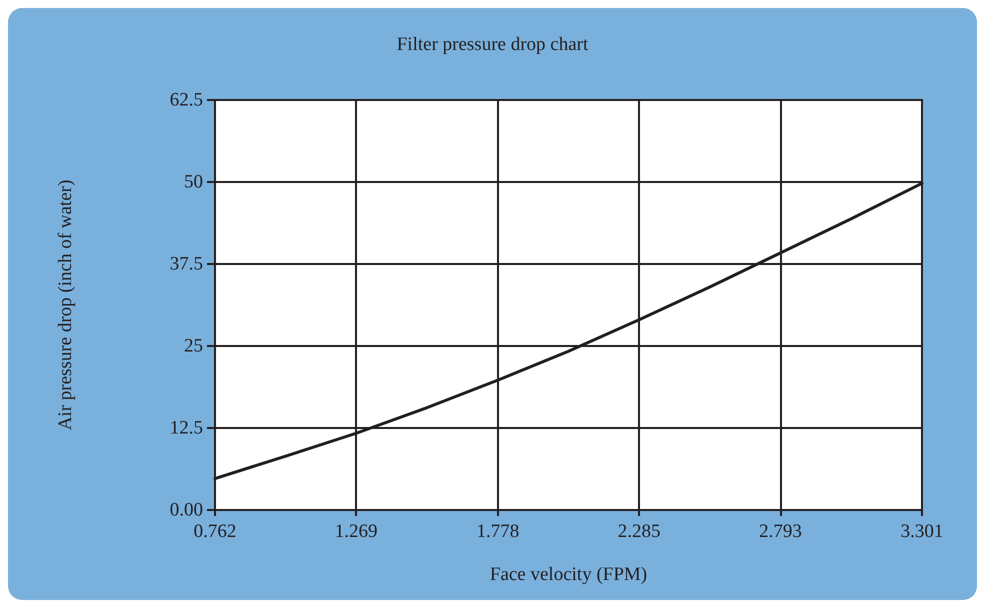 The width and height of the screenshot is (985, 608). What do you see at coordinates (65, 305) in the screenshot?
I see `y-axis-title: Air pressure drop (inch of water)` at bounding box center [65, 305].